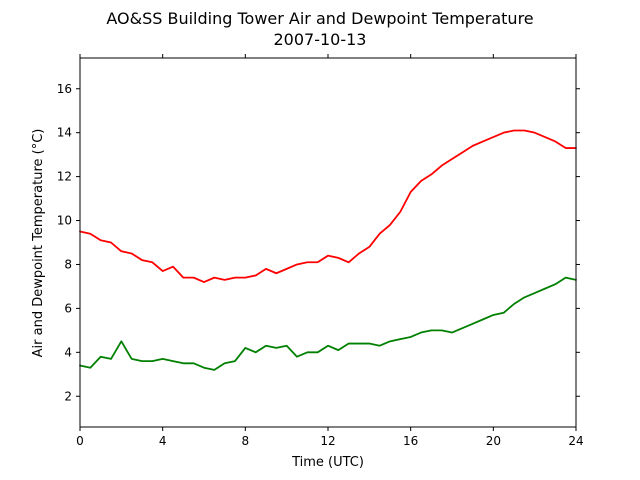 The height and width of the screenshot is (480, 640). What do you see at coordinates (68, 308) in the screenshot?
I see `y-tick-label-2: 6` at bounding box center [68, 308].